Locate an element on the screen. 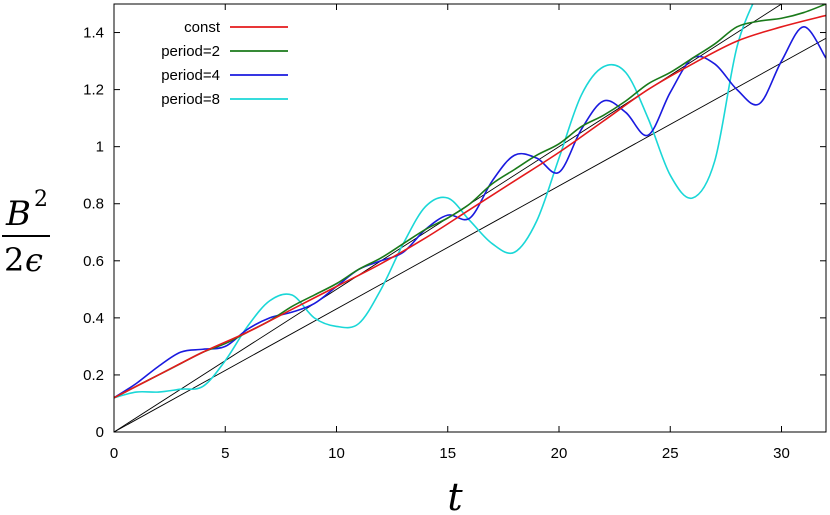 This screenshot has height=515, width=830. y-label-denominator-coefficient: 2 is located at coordinates (14, 260).